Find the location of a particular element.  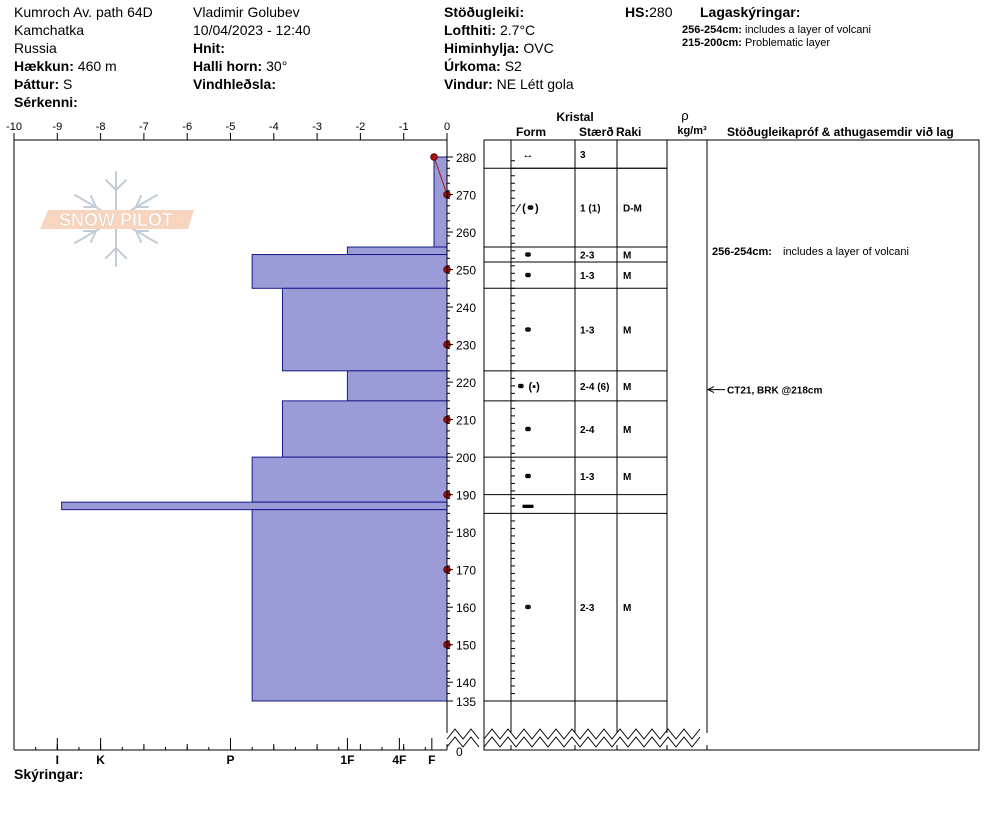

snow-pilot-logo: SNOW PILOT is located at coordinates (117, 219).